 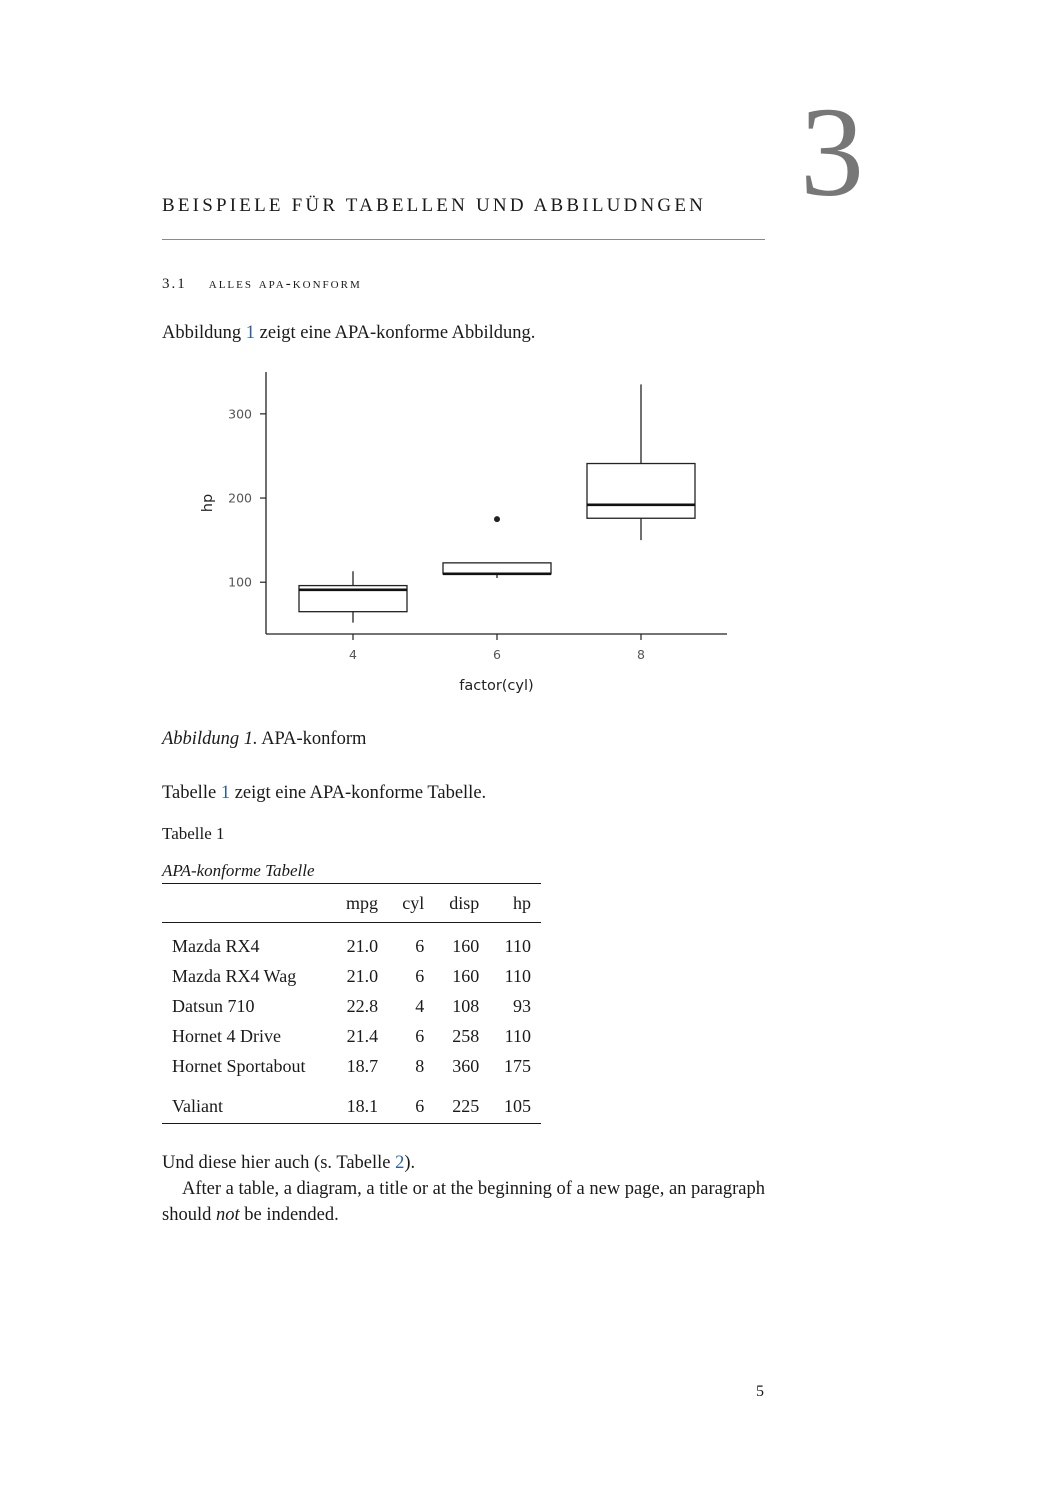 What do you see at coordinates (466, 1065) in the screenshot?
I see `disp-cell: 360` at bounding box center [466, 1065].